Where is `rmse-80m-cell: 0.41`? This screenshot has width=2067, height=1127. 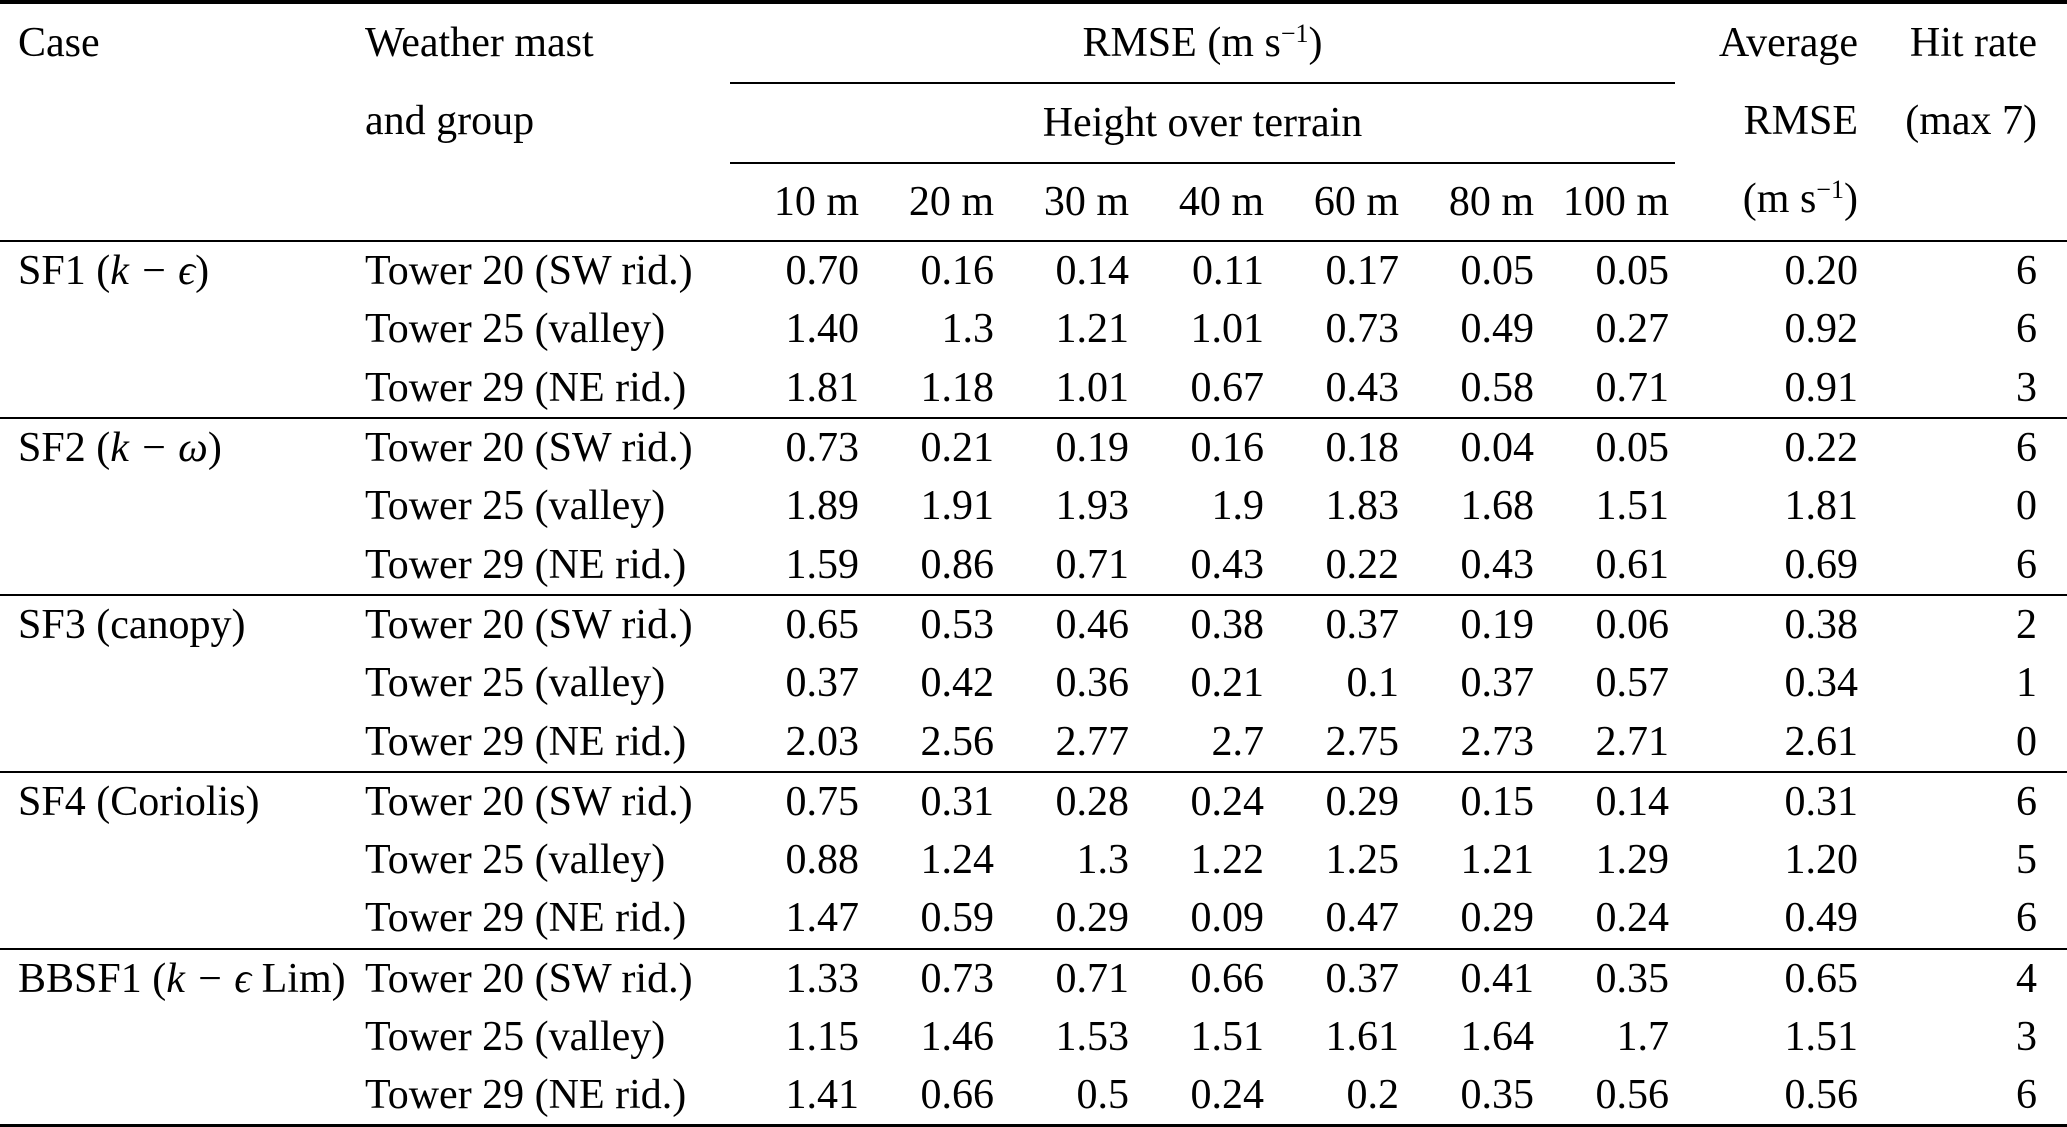 rmse-80m-cell: 0.41 is located at coordinates (1497, 978).